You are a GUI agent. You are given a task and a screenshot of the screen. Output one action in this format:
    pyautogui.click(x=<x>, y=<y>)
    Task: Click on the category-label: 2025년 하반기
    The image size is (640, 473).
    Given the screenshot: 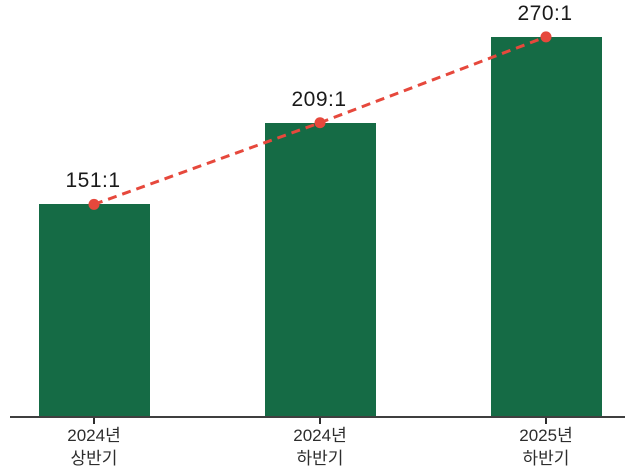 What is the action you would take?
    pyautogui.click(x=545, y=447)
    